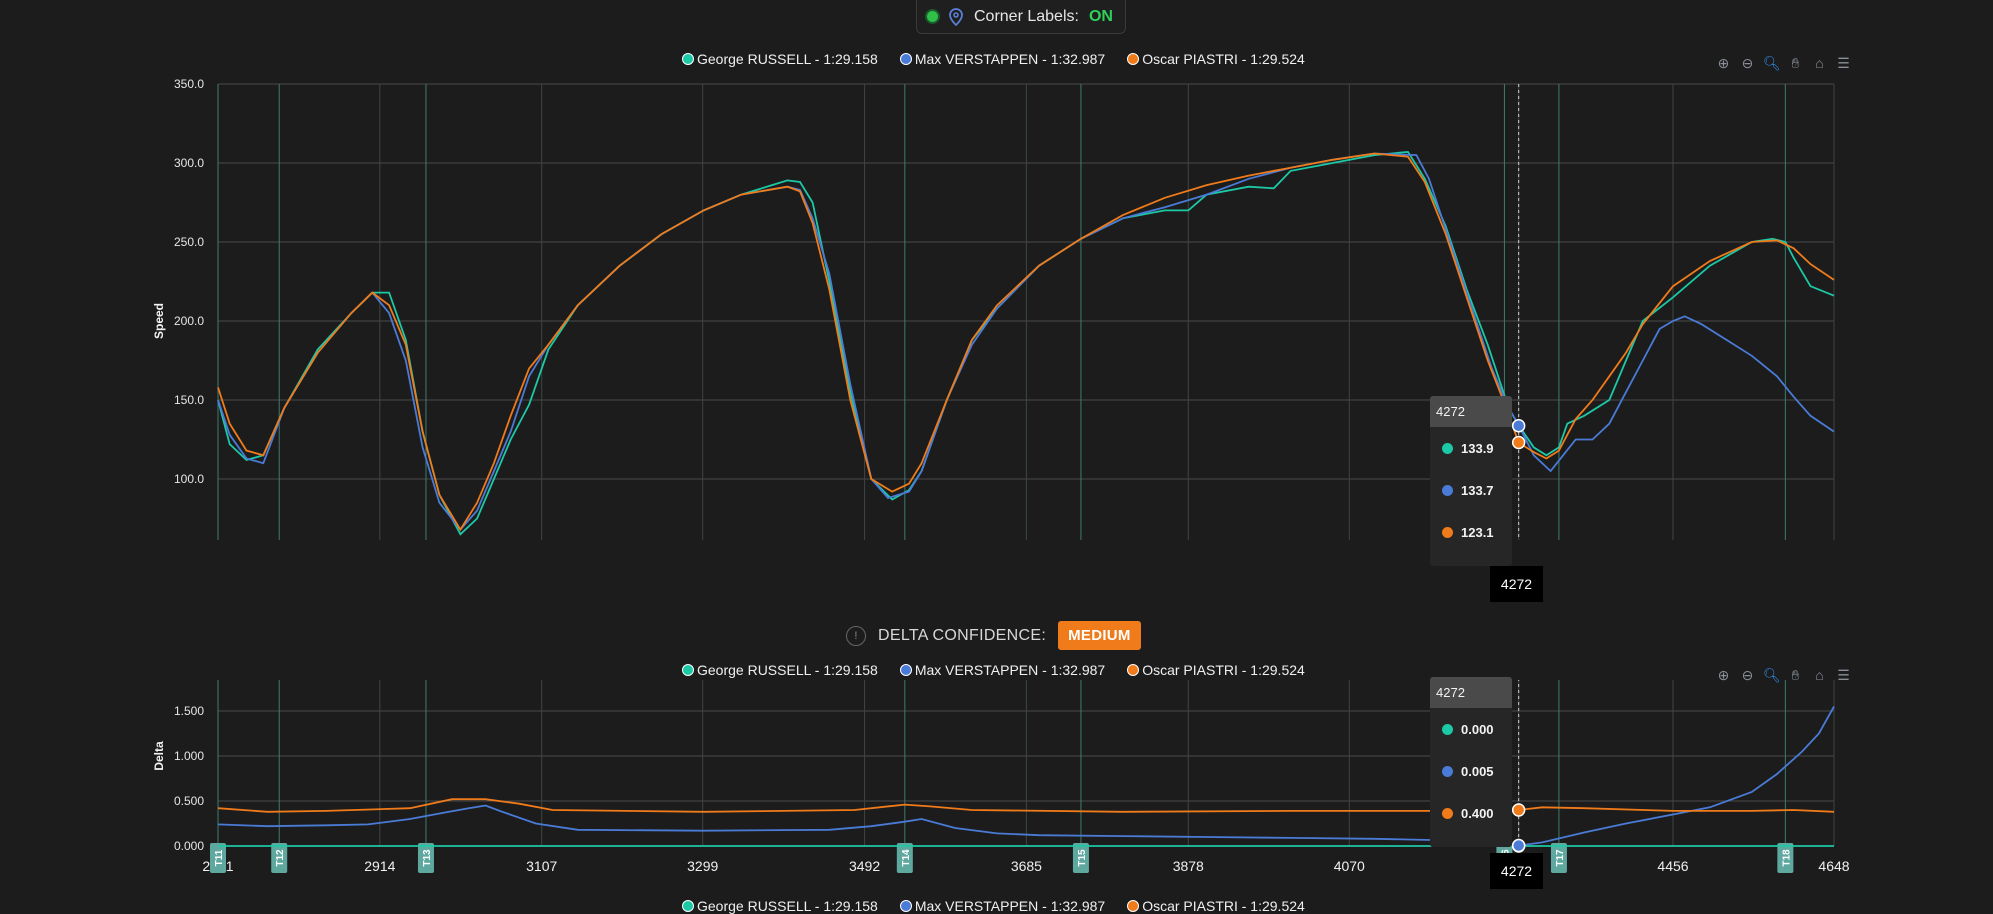 This screenshot has height=914, width=1993. Describe the element at coordinates (1471, 771) in the screenshot. I see `tooltip-row-verstappen: 0.005` at that location.